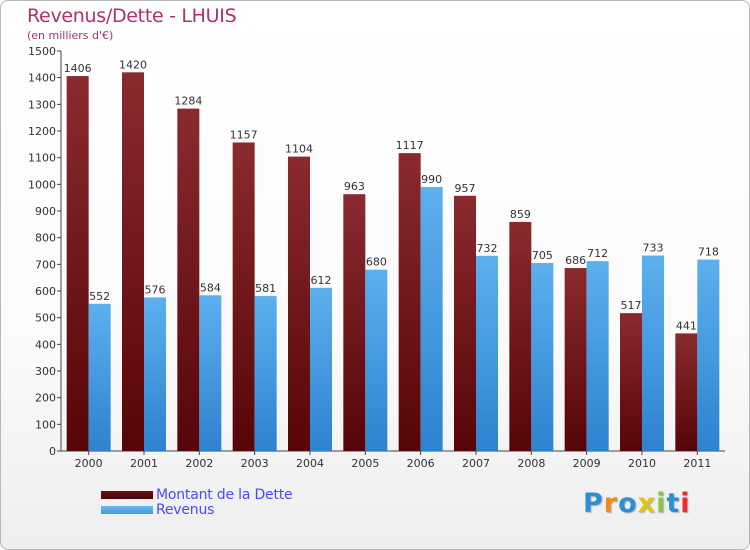  Describe the element at coordinates (45, 318) in the screenshot. I see `y-tick-label: 500` at that location.